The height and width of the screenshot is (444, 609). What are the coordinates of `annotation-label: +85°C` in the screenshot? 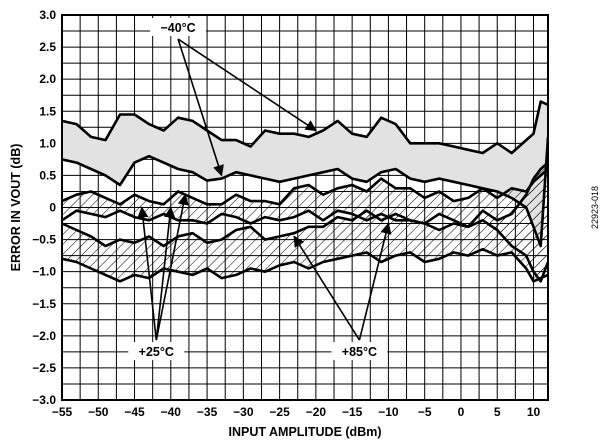 It's located at (359, 352).